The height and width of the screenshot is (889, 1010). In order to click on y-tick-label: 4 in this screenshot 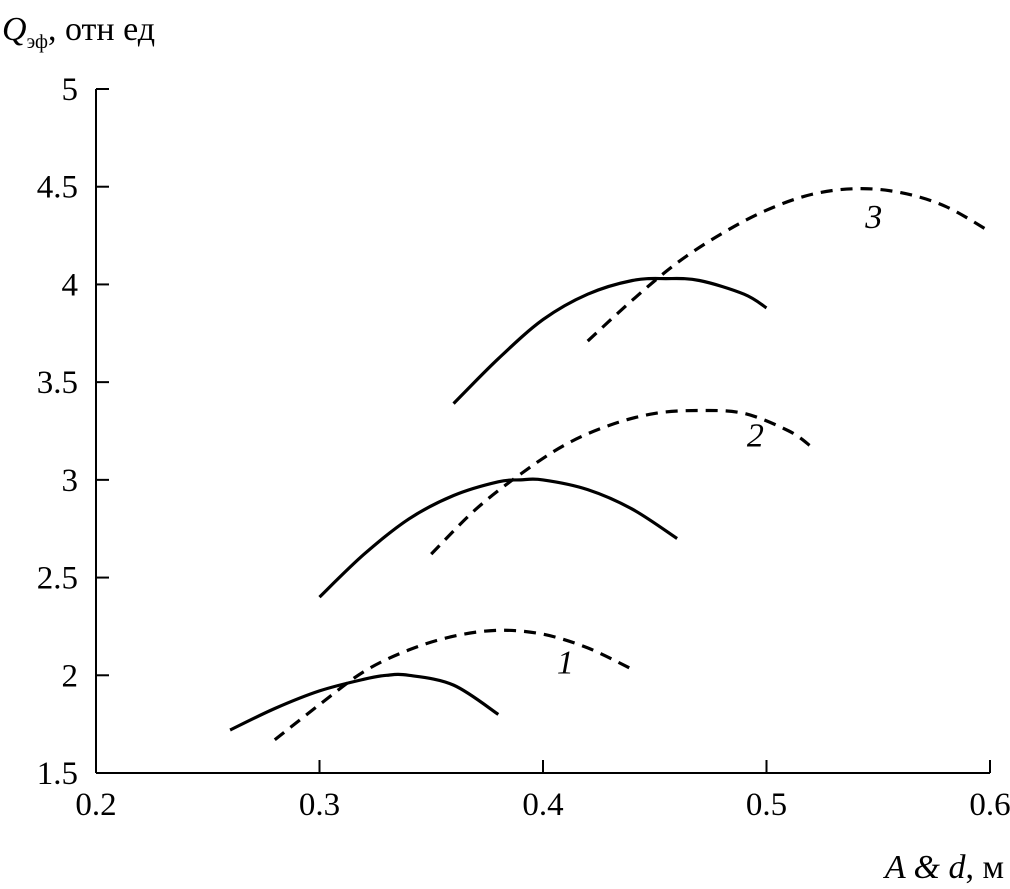, I will do `click(70, 285)`.